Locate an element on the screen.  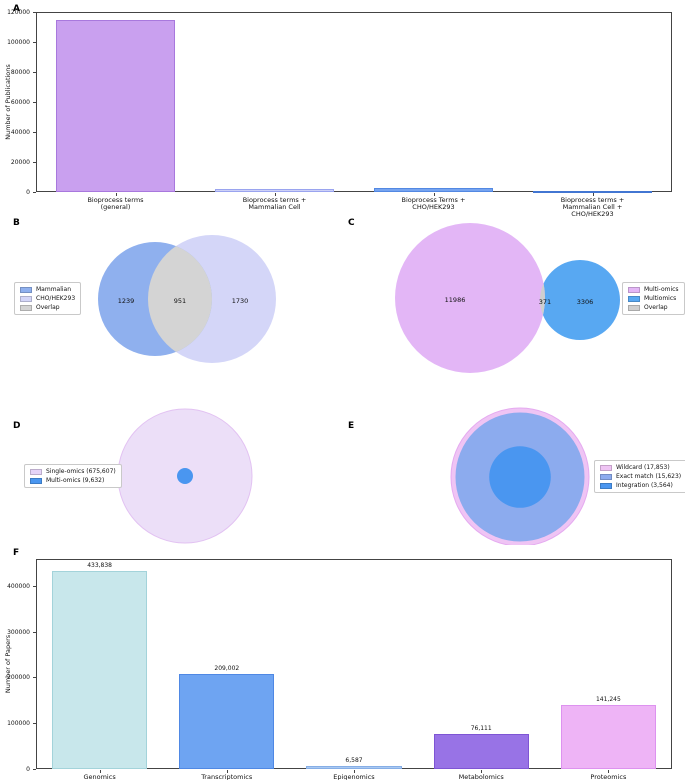
panel-label-B: B is located at coordinates (16, 223).